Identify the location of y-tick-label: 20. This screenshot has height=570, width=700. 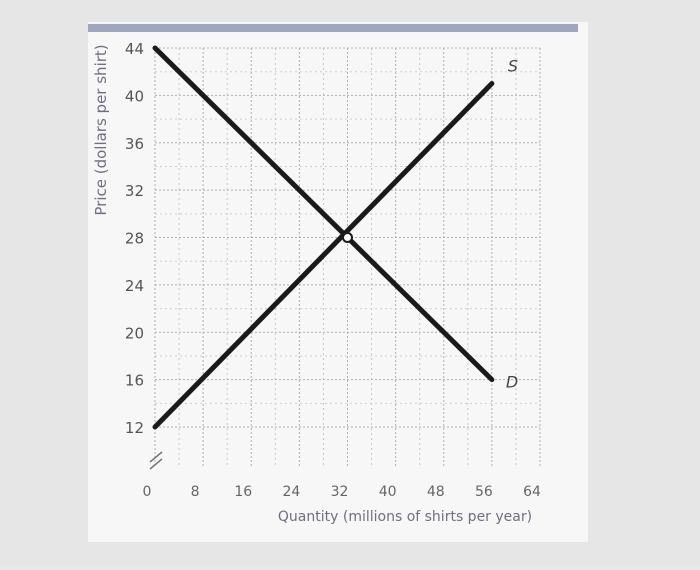
(134, 333).